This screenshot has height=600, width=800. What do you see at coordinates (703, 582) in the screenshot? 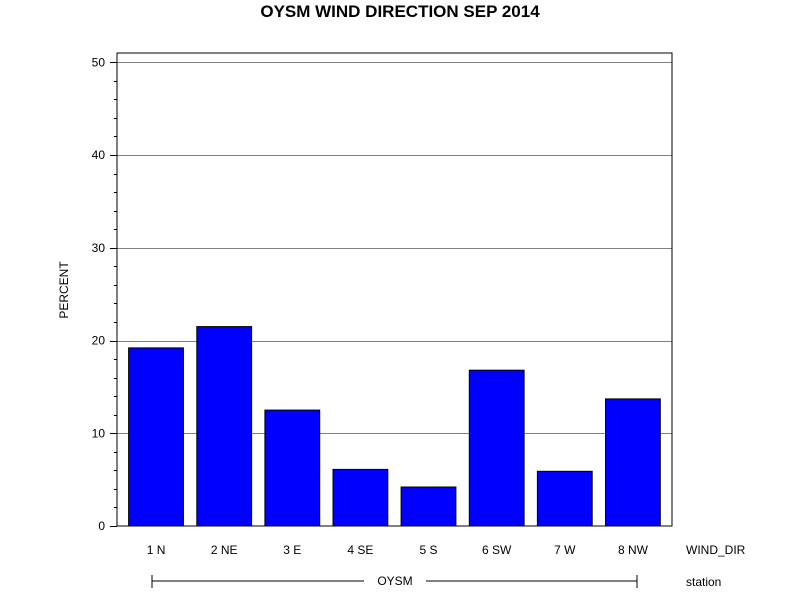
I see `station-label: station` at bounding box center [703, 582].